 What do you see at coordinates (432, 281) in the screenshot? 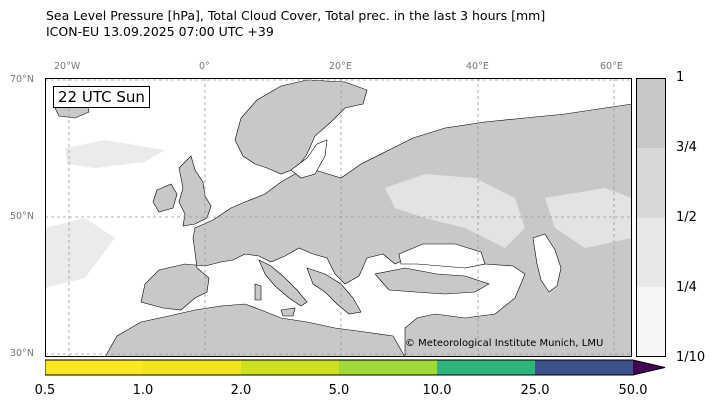
I see `anatolia` at bounding box center [432, 281].